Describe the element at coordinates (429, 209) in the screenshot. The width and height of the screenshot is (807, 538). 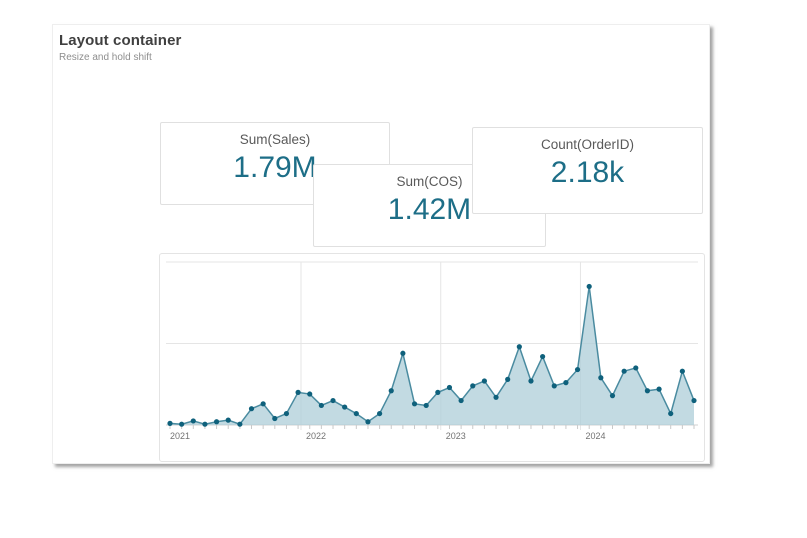
I see `kpi-value-cos: 1.42M` at that location.